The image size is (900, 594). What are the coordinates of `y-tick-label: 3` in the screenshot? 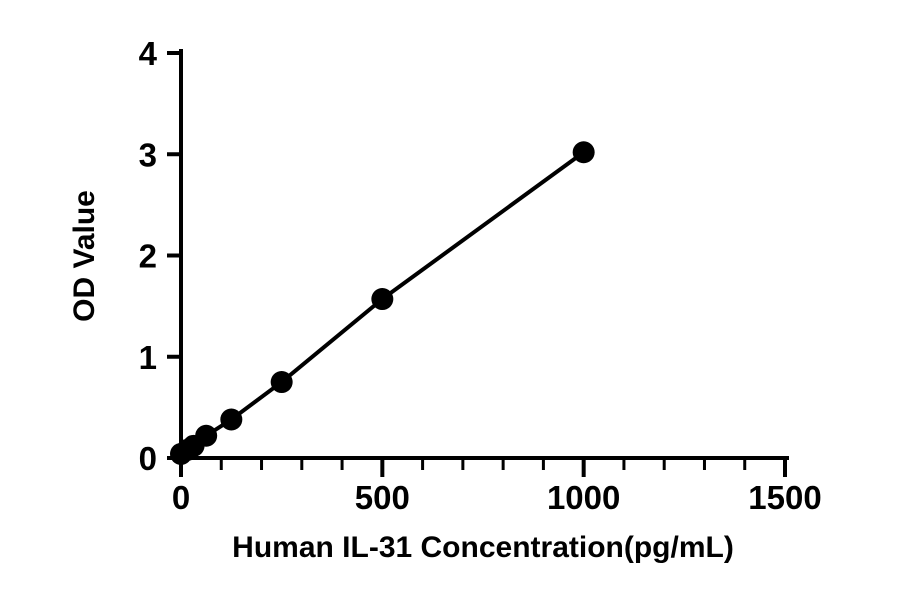 It's located at (148, 154).